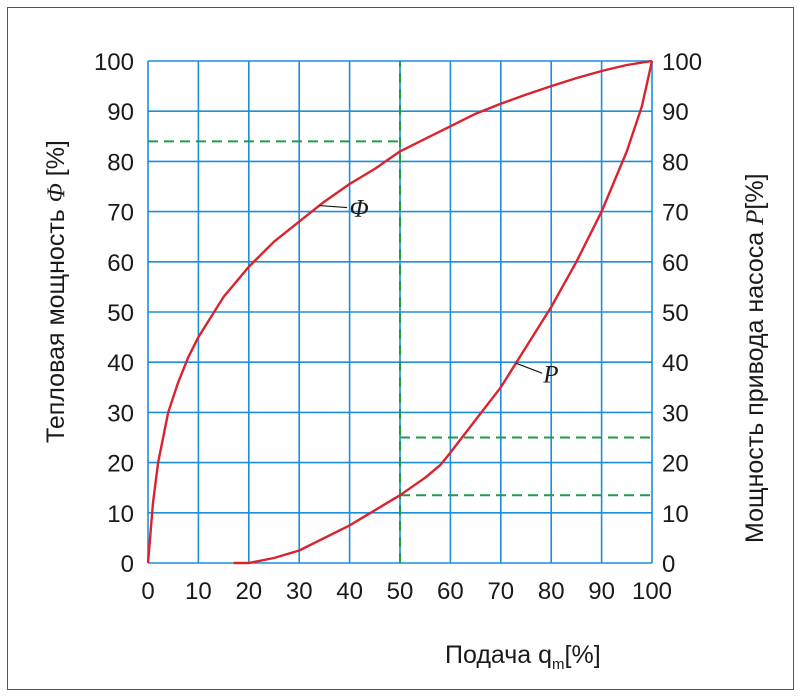 This screenshot has height=699, width=803. Describe the element at coordinates (127, 564) in the screenshot. I see `y-tick-label-left-0: 0` at that location.